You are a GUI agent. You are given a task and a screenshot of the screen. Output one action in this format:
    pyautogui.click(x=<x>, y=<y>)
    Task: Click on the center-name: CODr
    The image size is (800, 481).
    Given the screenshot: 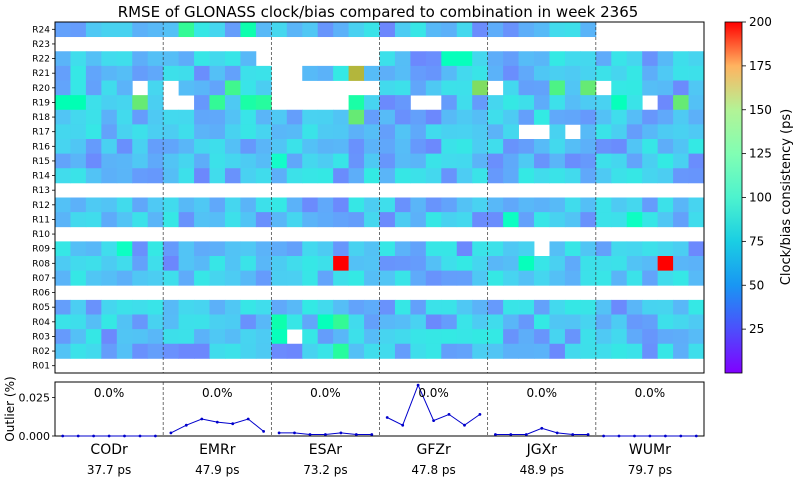 What is the action you would take?
    pyautogui.click(x=109, y=450)
    